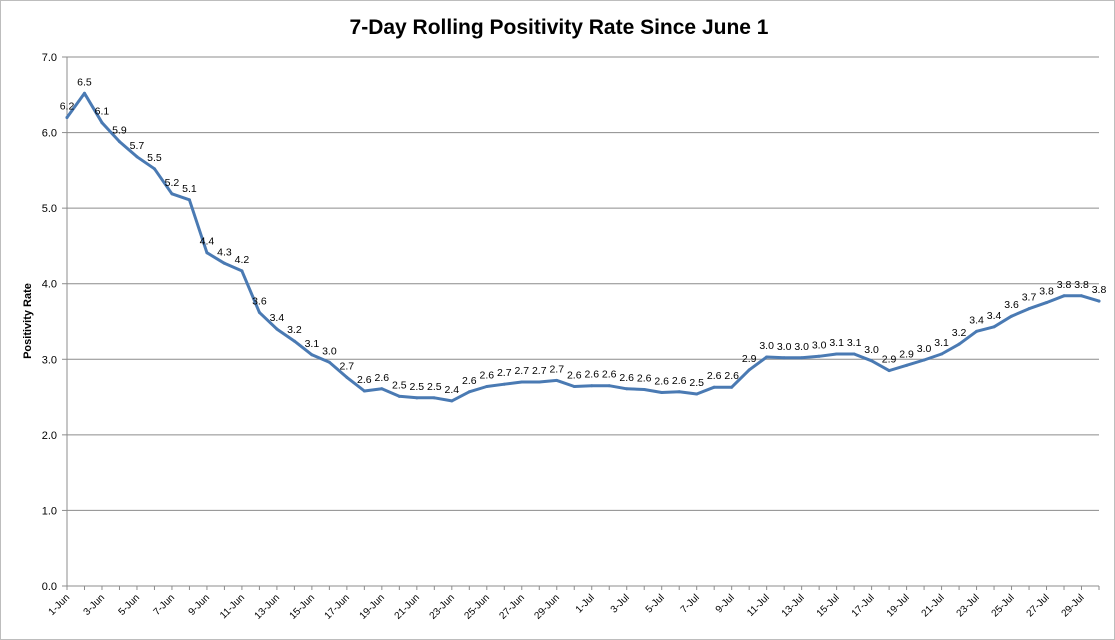 Image resolution: width=1115 pixels, height=640 pixels. I want to click on data-label: 5.1, so click(189, 189).